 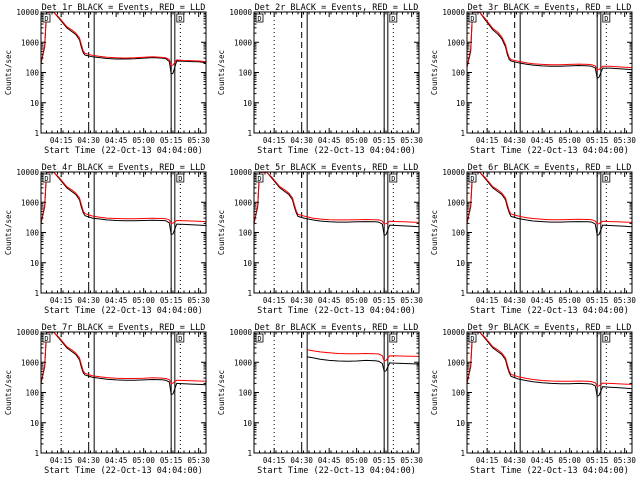 What do you see at coordinates (462, 133) in the screenshot?
I see `y-tick-label: 1` at bounding box center [462, 133].